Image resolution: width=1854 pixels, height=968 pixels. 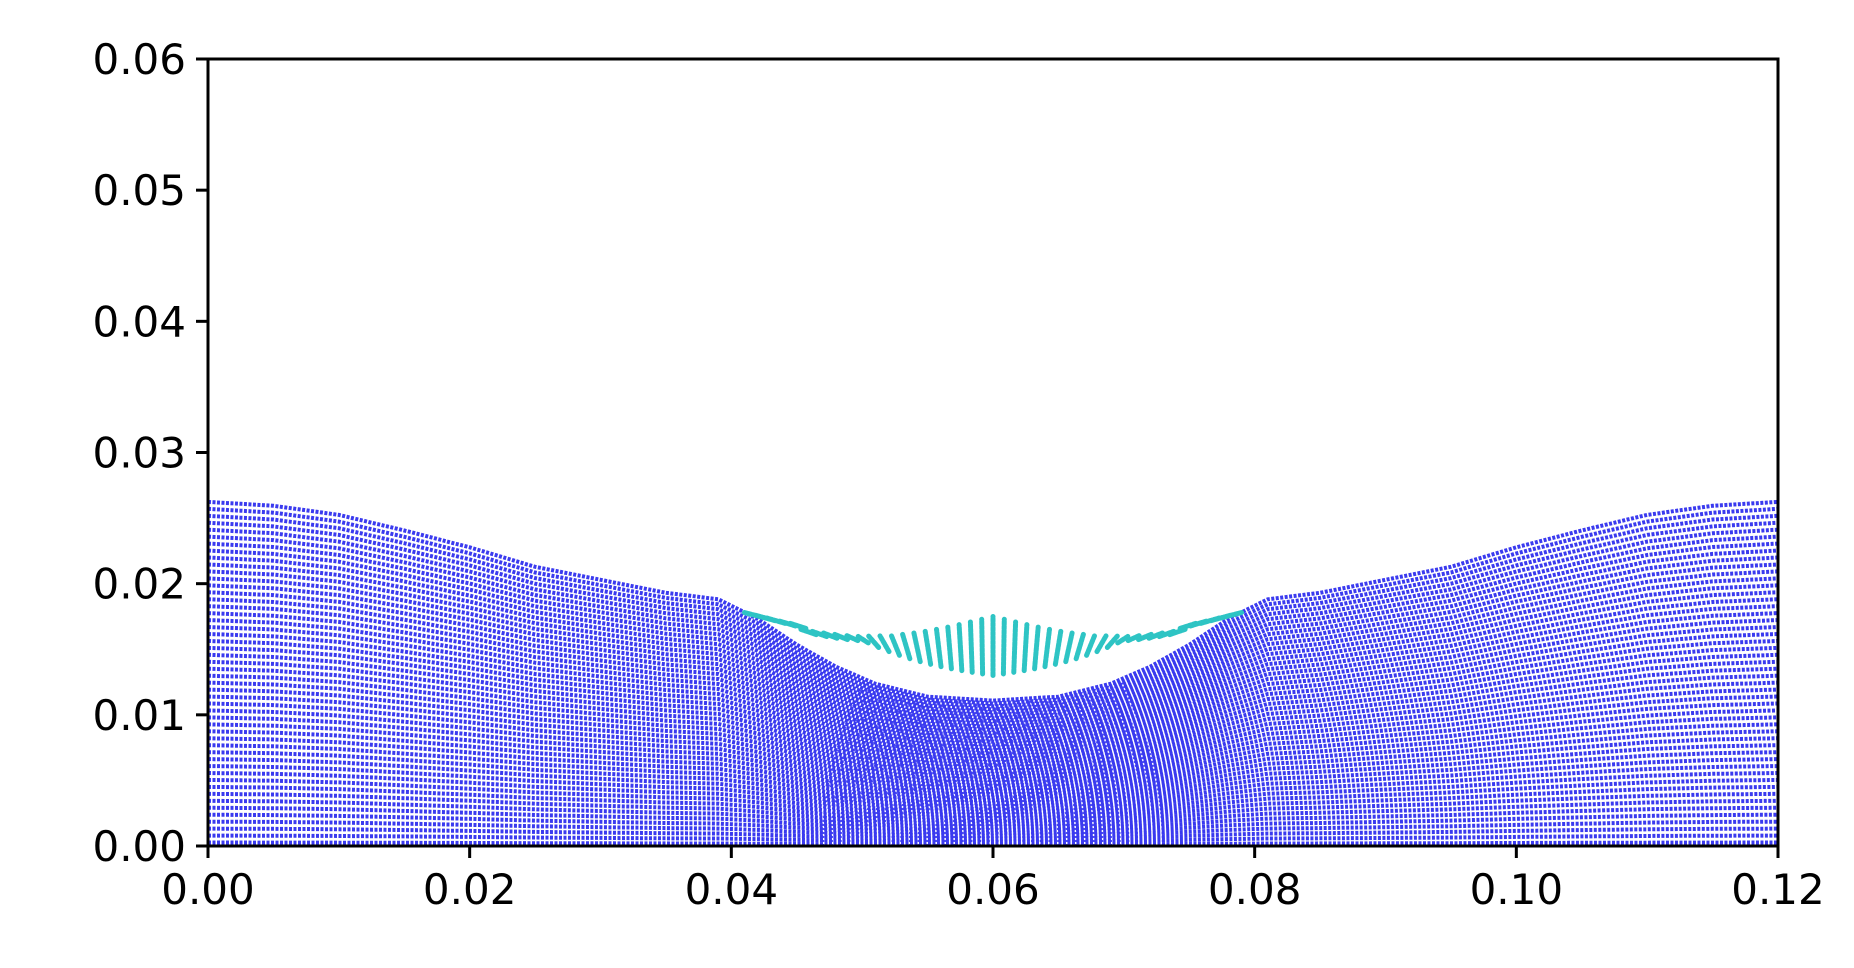 What do you see at coordinates (139, 59) in the screenshot?
I see `y-tick-label: 0.06` at bounding box center [139, 59].